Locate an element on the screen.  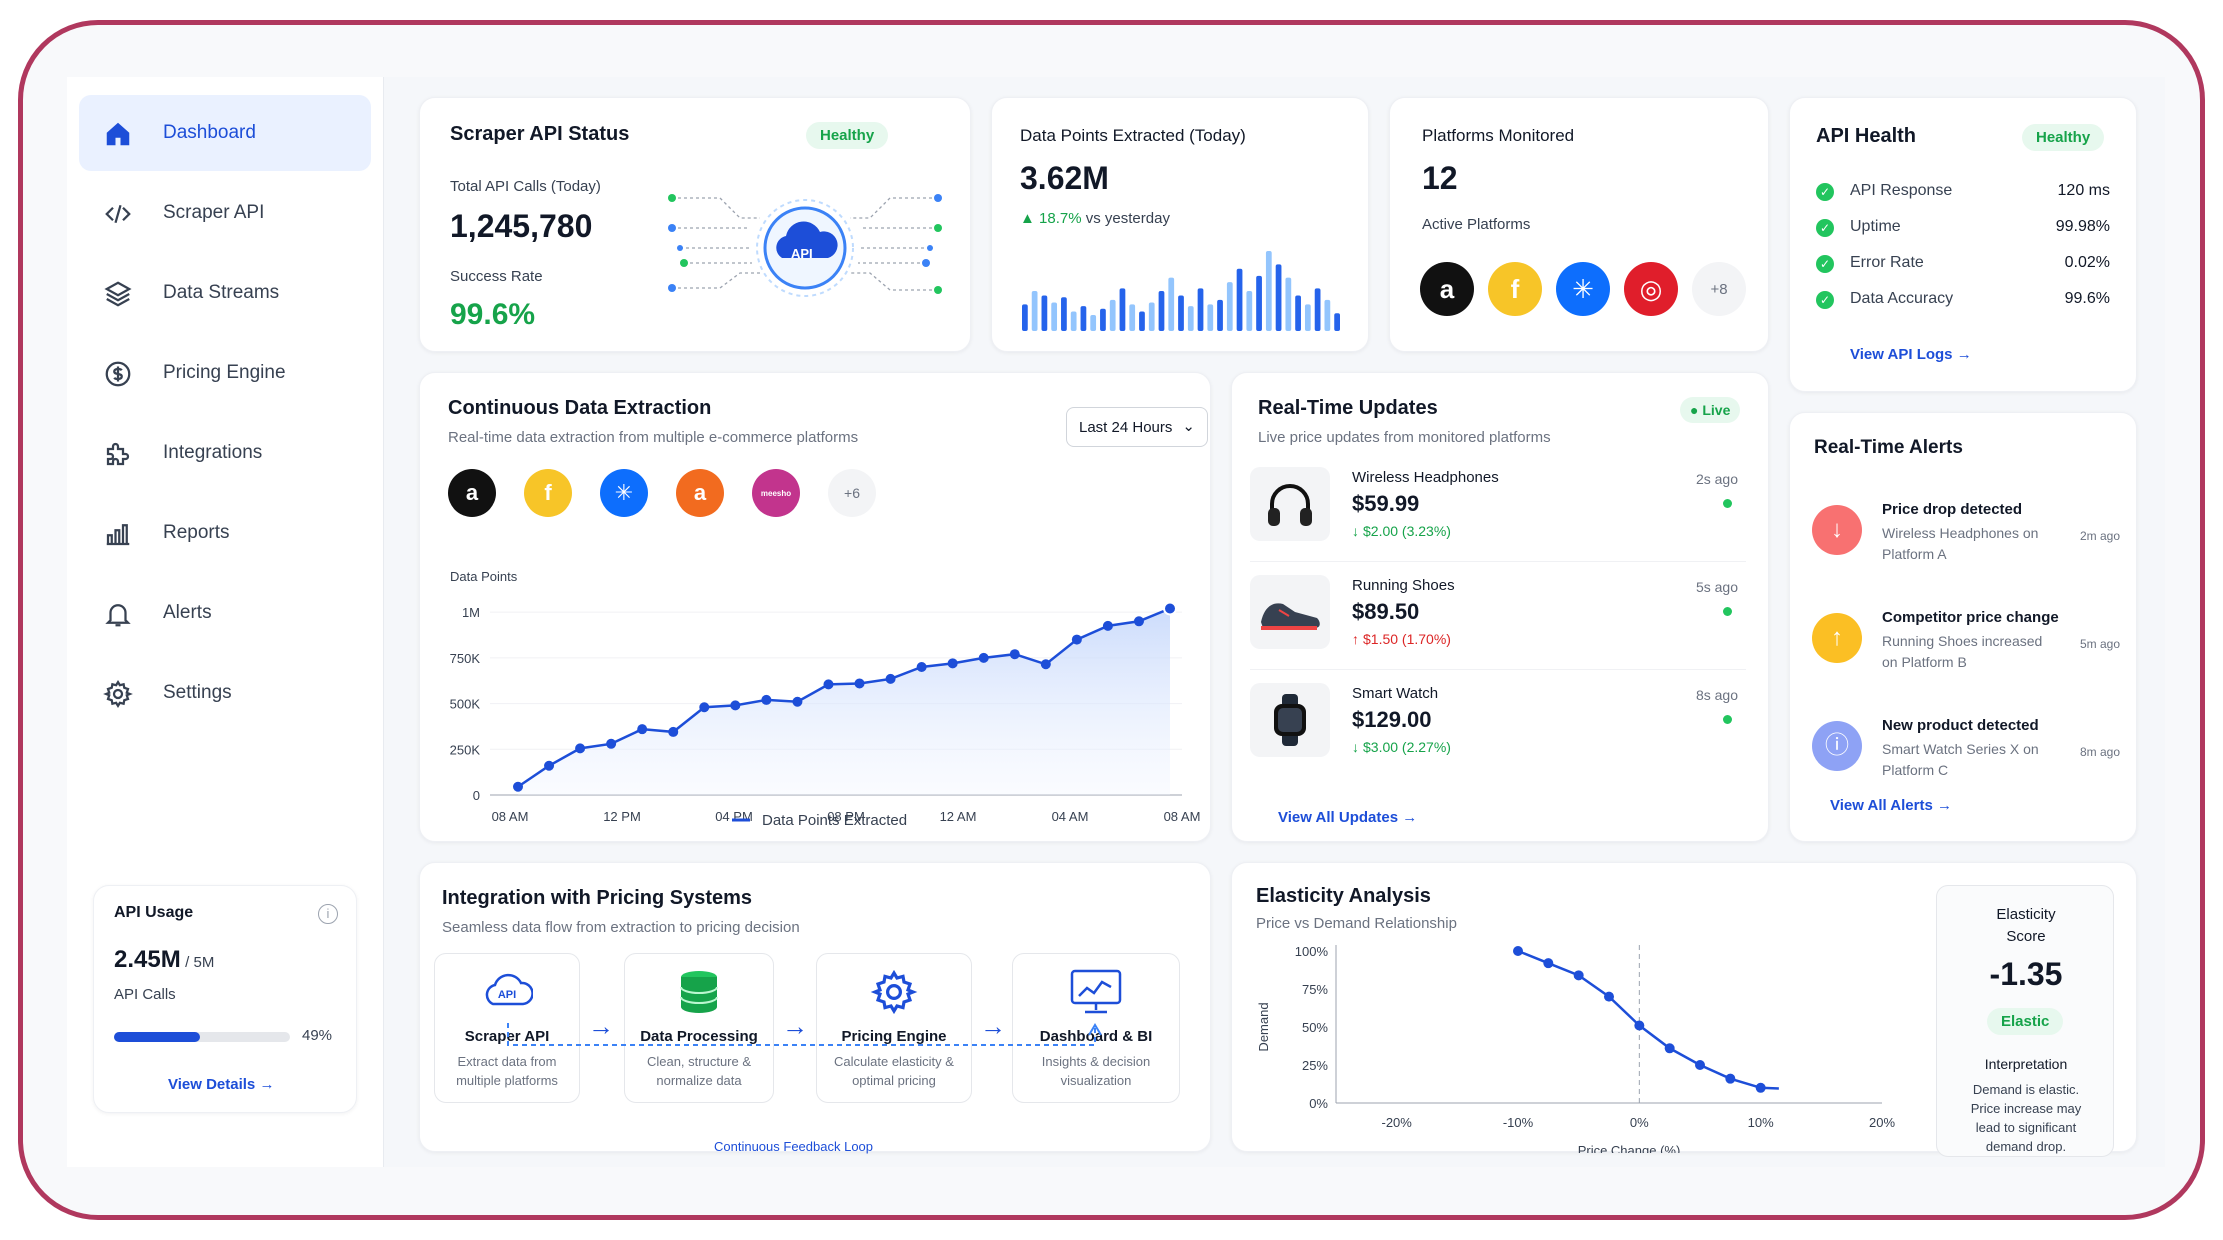
product-price: $89.50 is located at coordinates (1386, 611).